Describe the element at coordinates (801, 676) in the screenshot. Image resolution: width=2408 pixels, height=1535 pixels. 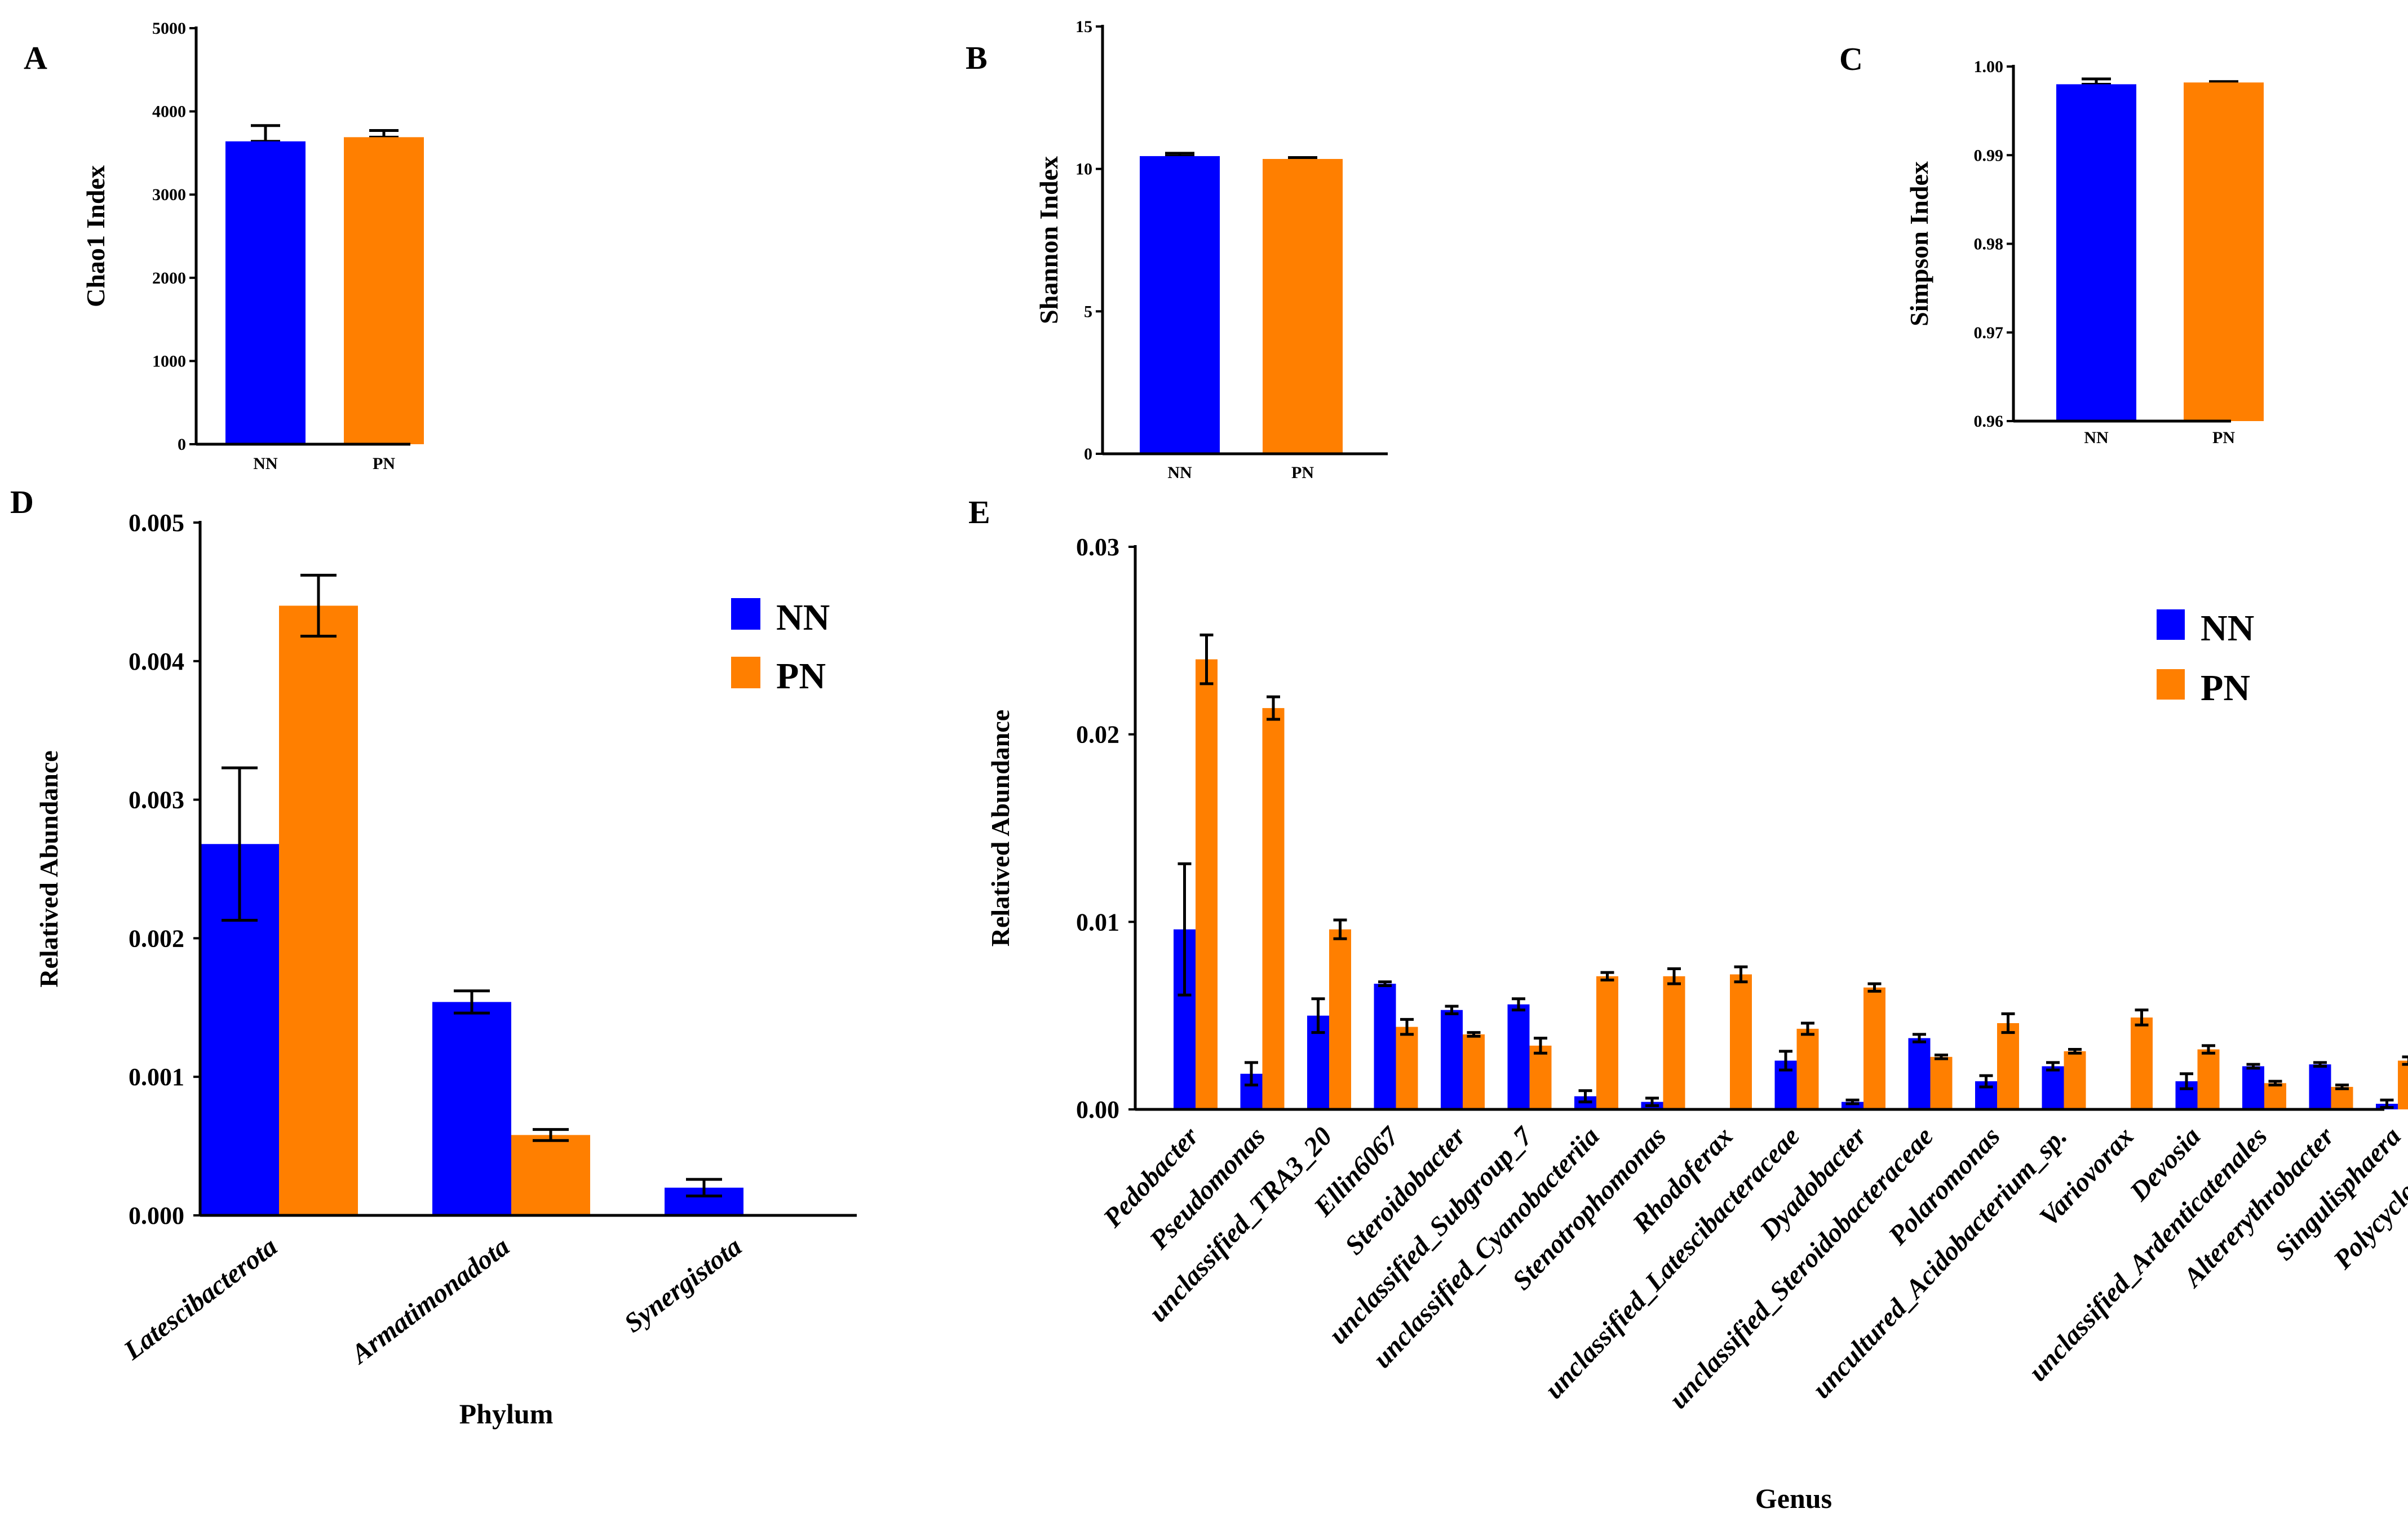
I see `legend-label-D: PN` at that location.